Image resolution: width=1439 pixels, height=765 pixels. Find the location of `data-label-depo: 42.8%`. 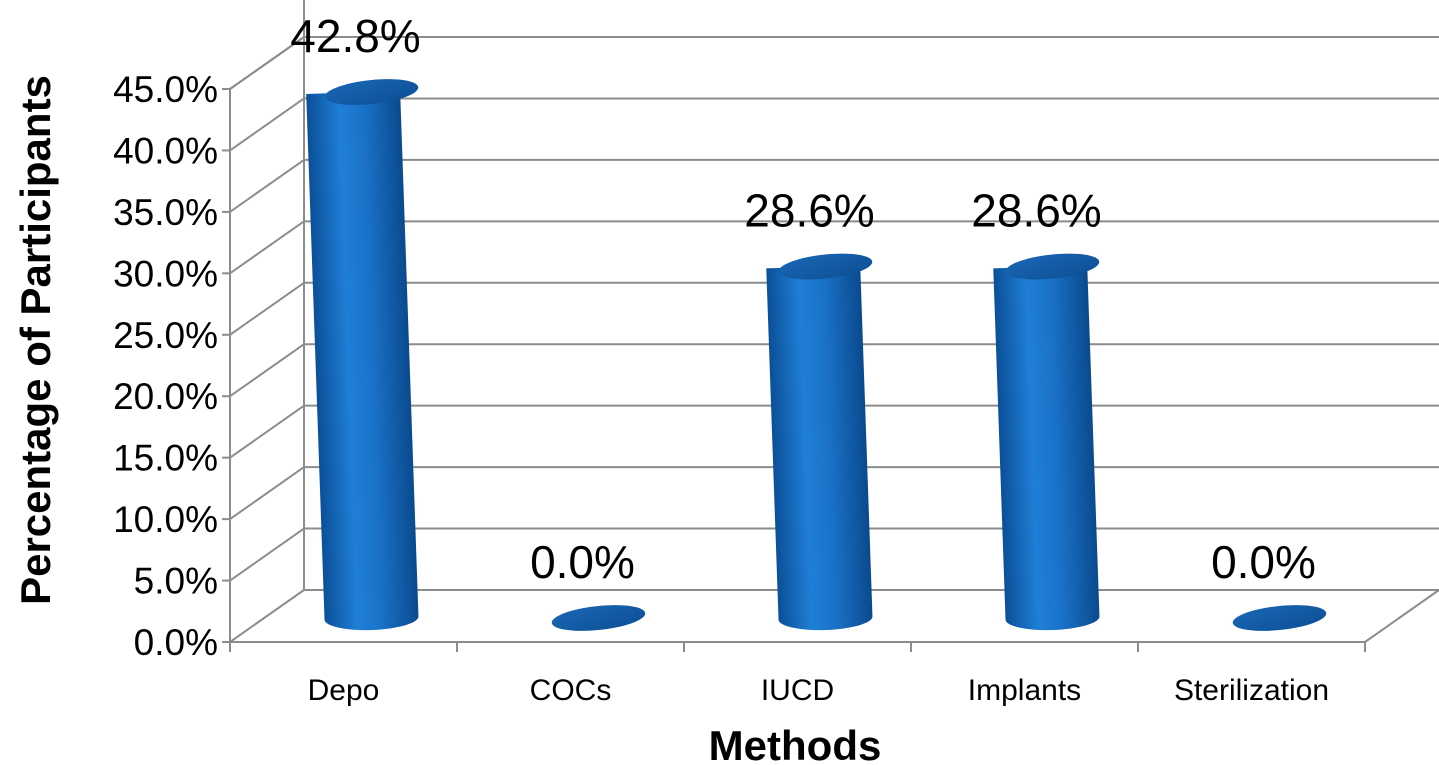

data-label-depo: 42.8% is located at coordinates (355, 36).